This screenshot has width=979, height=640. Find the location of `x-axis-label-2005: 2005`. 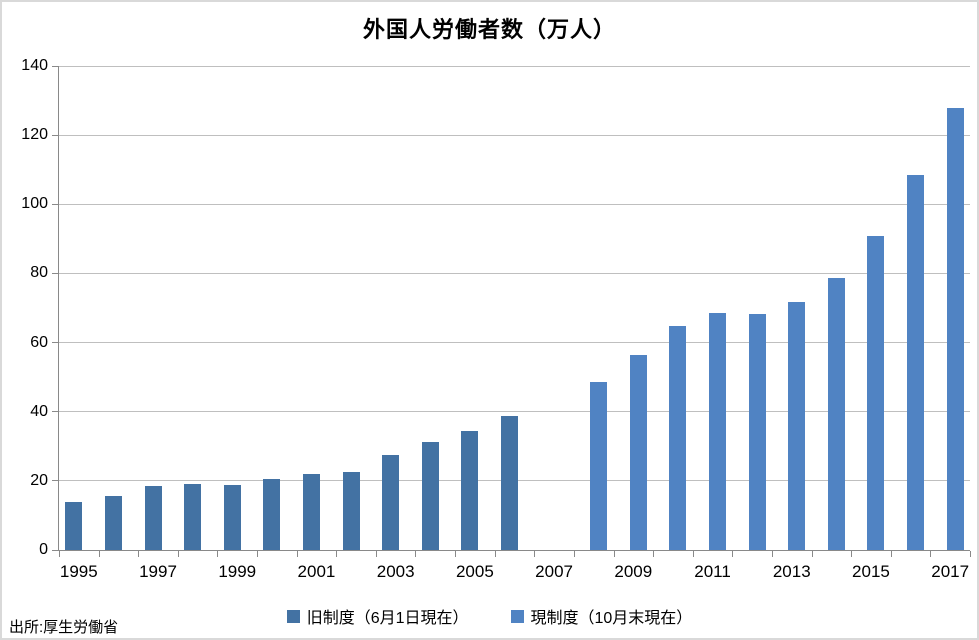

x-axis-label-2005: 2005 is located at coordinates (474, 571).